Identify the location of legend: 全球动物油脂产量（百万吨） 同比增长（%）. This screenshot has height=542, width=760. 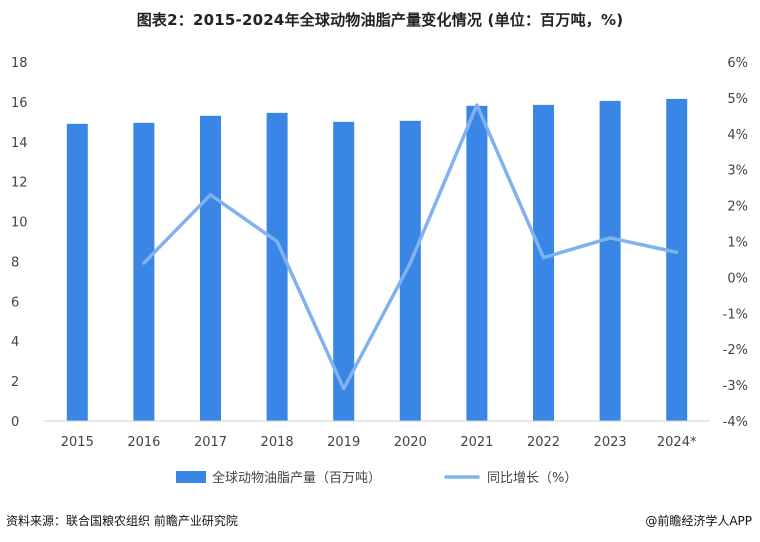
(376, 478).